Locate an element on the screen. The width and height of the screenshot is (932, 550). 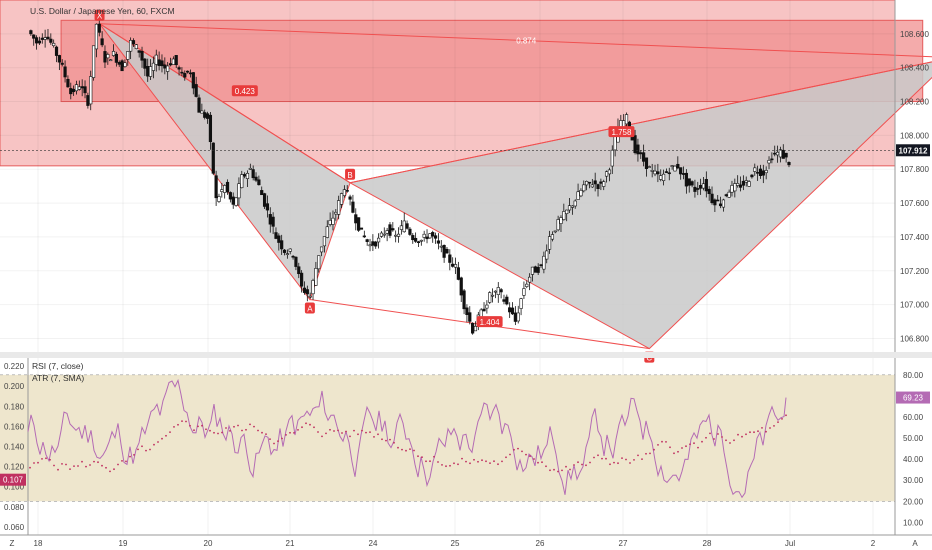
atr-tick-label: 0.100 is located at coordinates (14, 487).